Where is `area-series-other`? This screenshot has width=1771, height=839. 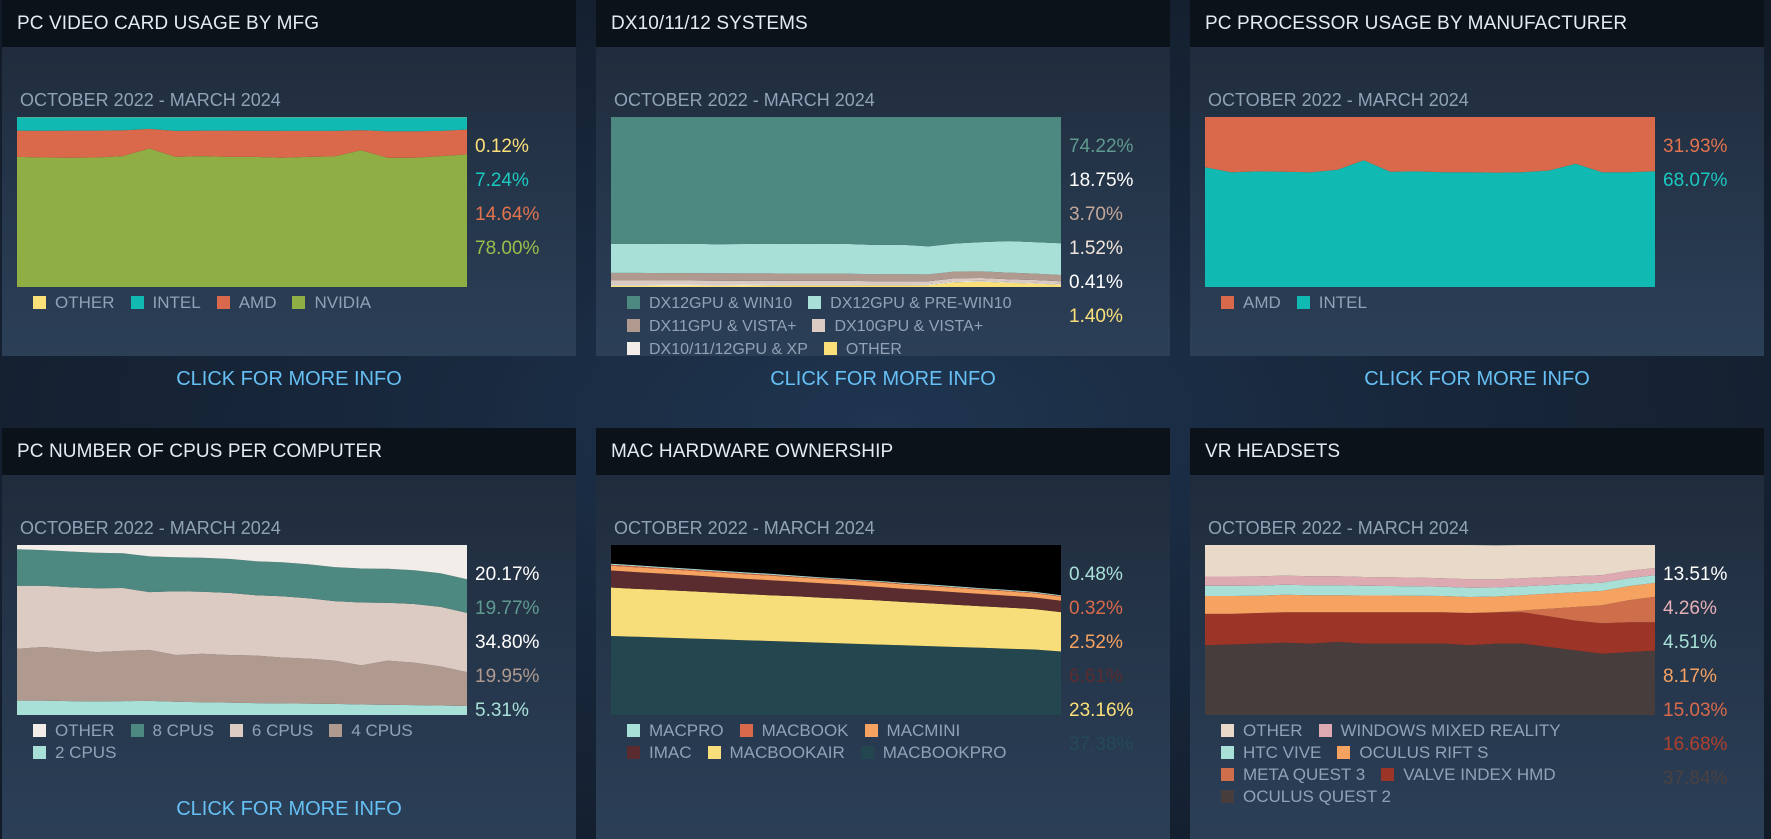 area-series-other is located at coordinates (1430, 562).